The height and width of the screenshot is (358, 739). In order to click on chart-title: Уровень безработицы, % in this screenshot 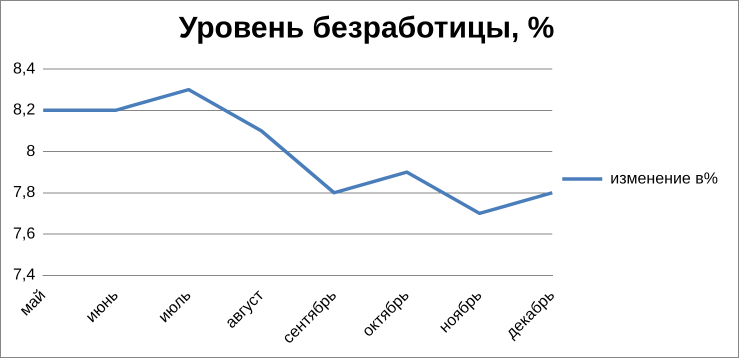, I will do `click(366, 27)`.